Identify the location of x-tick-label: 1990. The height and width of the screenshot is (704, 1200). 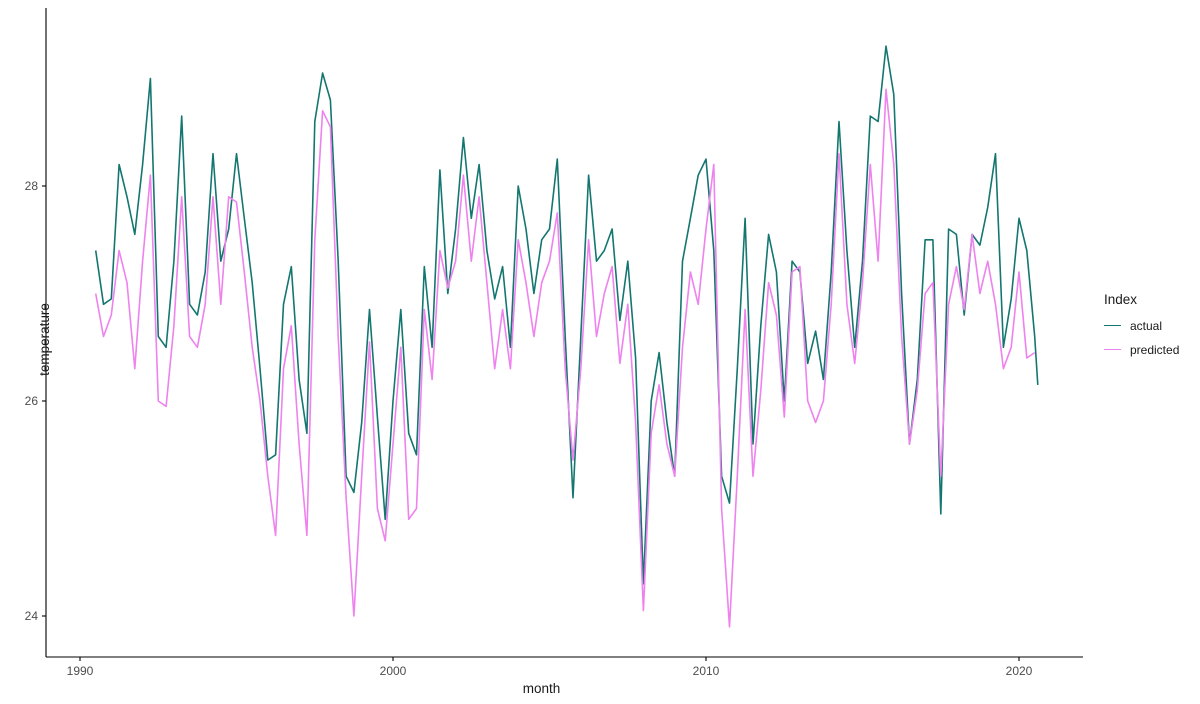
(80, 671).